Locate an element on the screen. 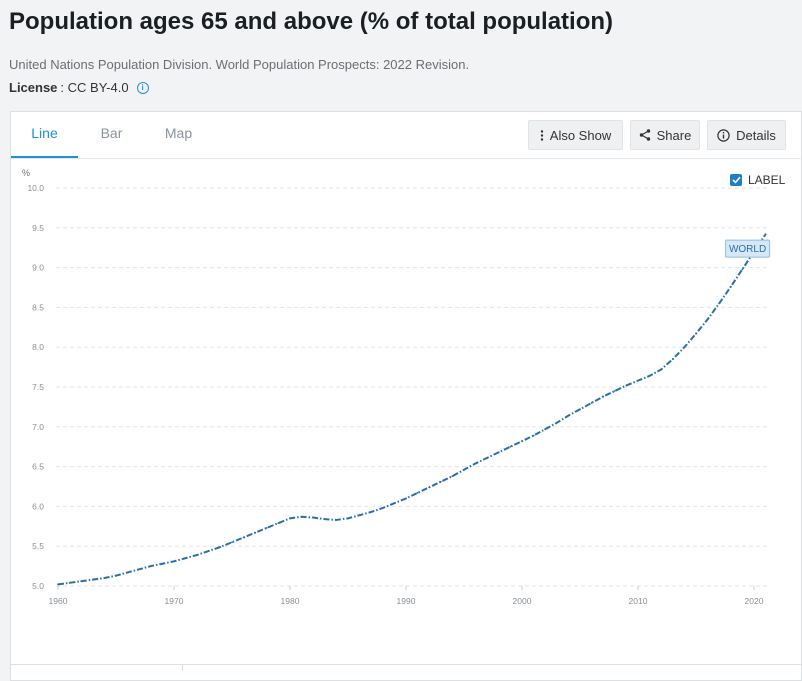  label-toggle: LABEL is located at coordinates (757, 180).